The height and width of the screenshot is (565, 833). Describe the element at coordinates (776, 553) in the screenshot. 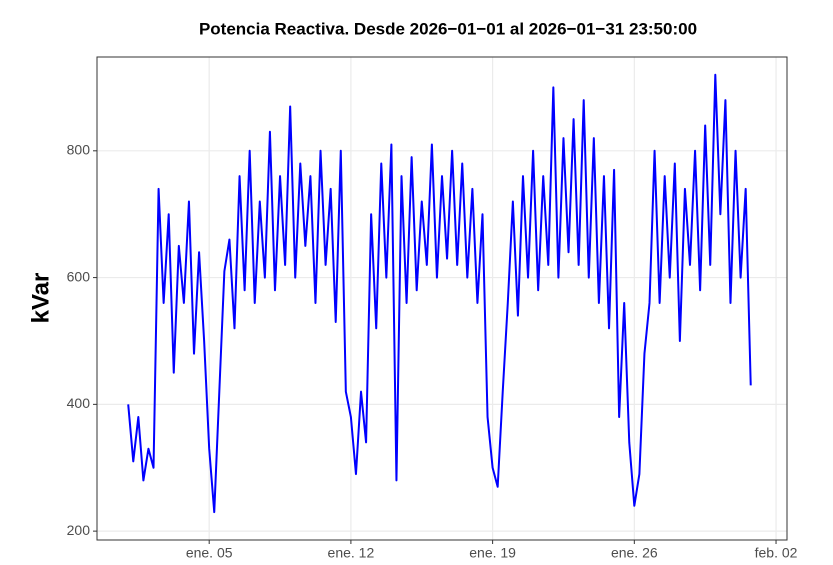

I see `x-tick-label: feb. 02` at that location.